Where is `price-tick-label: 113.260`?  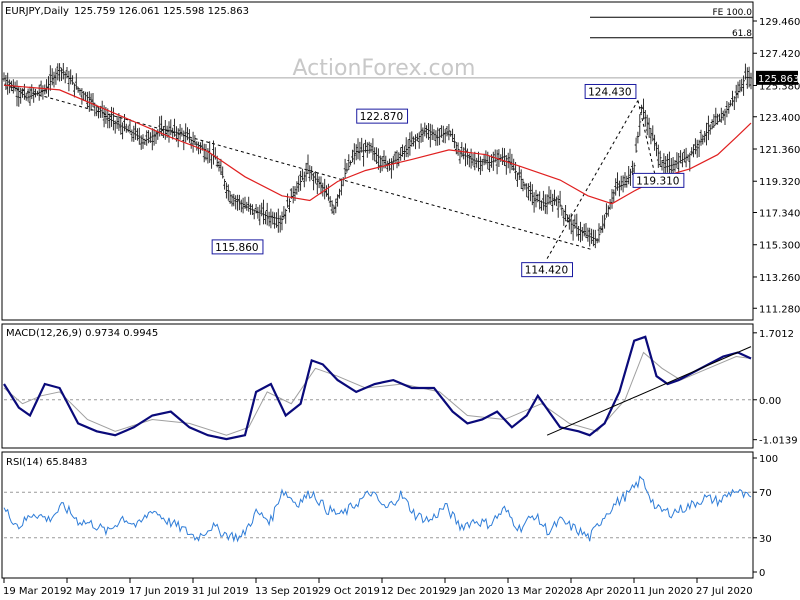
price-tick-label: 113.260 is located at coordinates (779, 278).